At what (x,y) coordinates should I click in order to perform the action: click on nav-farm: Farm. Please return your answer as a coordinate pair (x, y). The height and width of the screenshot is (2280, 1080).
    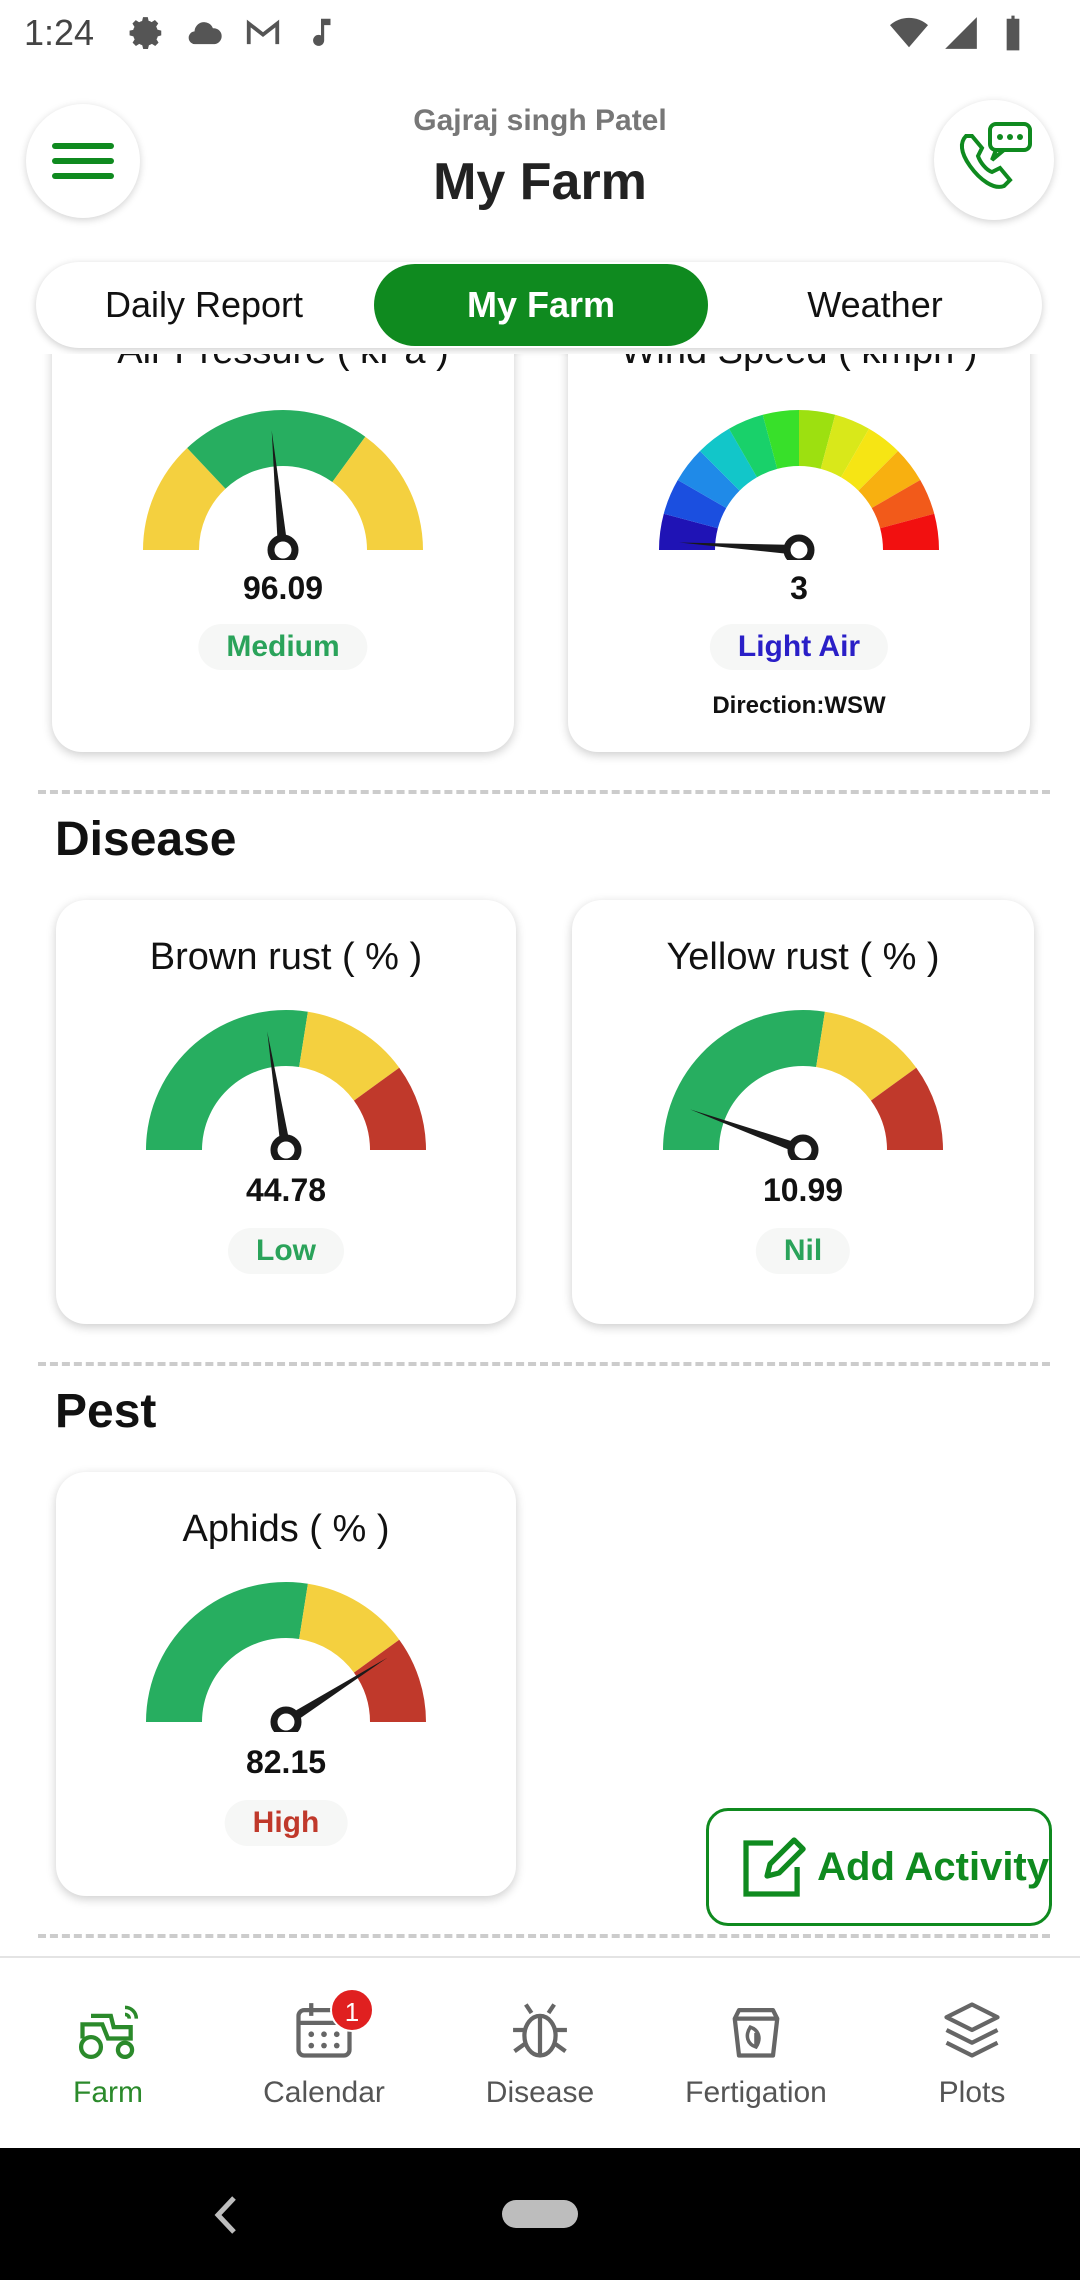
    Looking at the image, I should click on (108, 2054).